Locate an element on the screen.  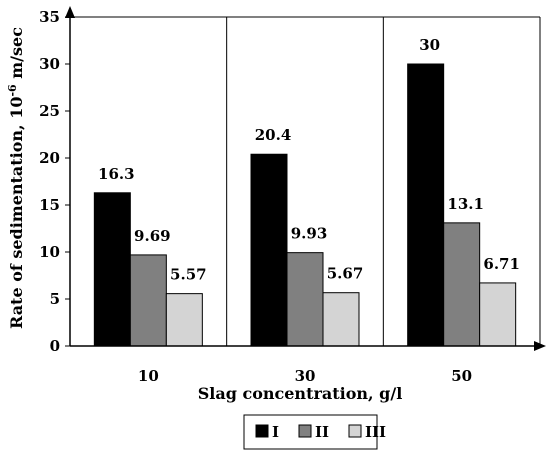
y-tick-label: 5 is located at coordinates (55, 299).